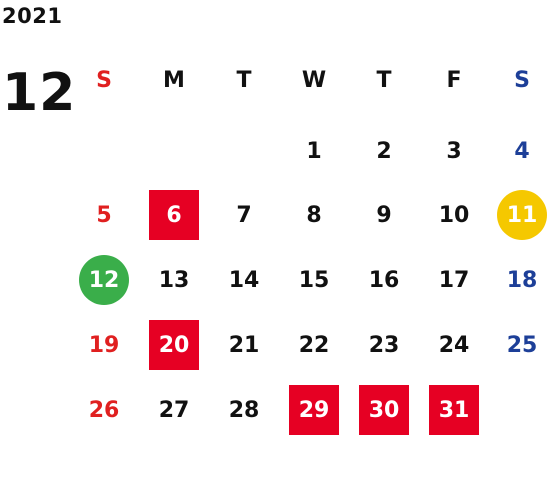  I want to click on day-cell: 28, so click(244, 410).